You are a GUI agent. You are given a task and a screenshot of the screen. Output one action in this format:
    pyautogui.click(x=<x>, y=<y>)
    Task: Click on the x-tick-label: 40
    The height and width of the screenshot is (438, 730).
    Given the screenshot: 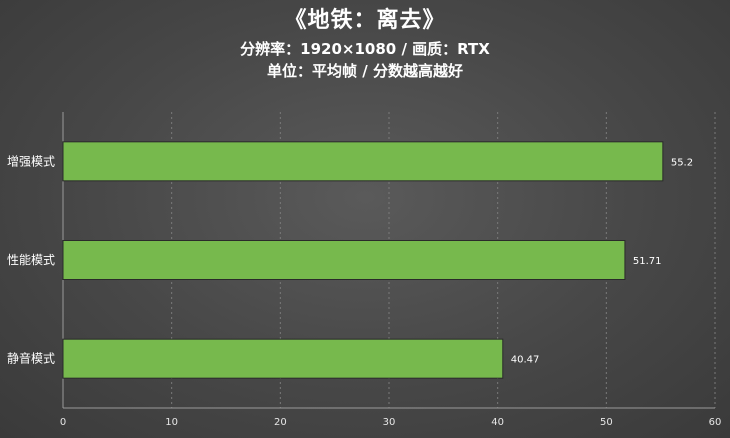 What is the action you would take?
    pyautogui.click(x=497, y=422)
    